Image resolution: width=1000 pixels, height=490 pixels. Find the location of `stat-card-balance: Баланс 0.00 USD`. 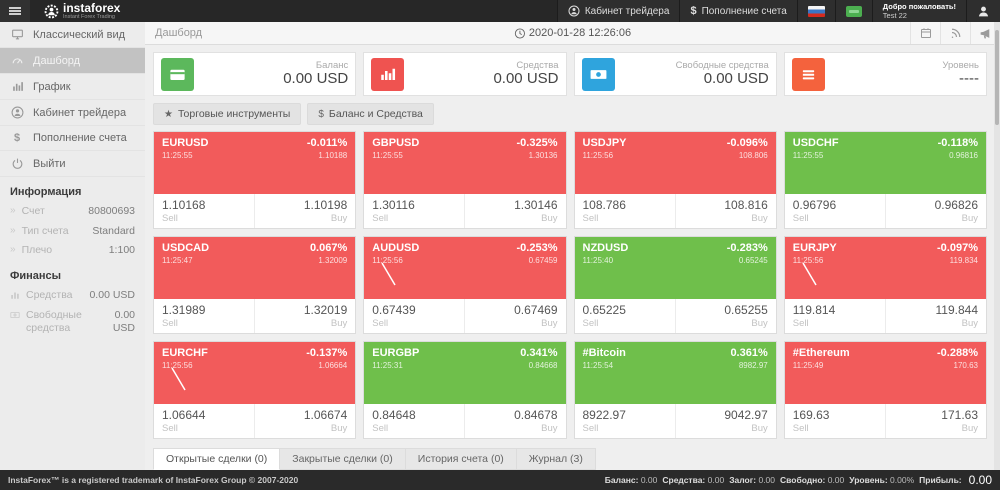

stat-card-balance: Баланс 0.00 USD is located at coordinates (255, 74).